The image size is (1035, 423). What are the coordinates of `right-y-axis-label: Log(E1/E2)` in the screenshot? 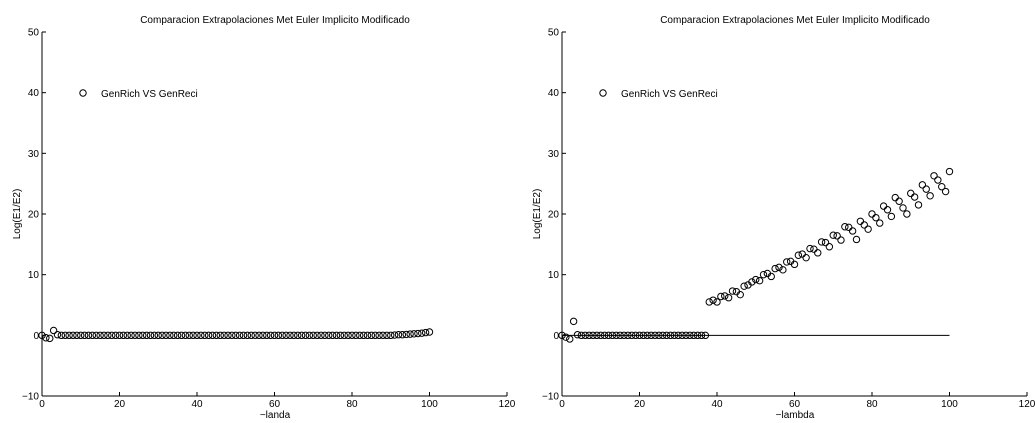 It's located at (537, 214).